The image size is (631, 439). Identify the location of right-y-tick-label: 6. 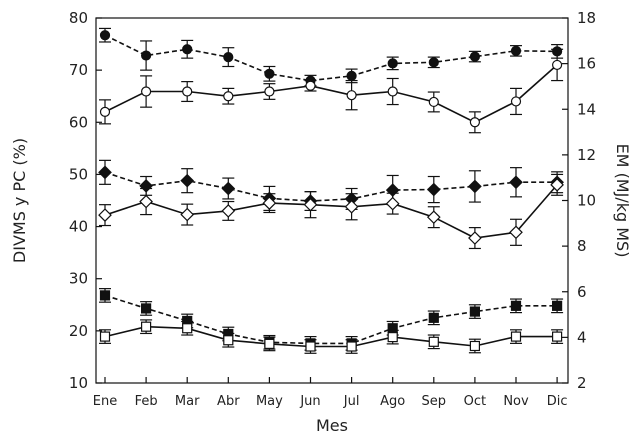
(582, 292).